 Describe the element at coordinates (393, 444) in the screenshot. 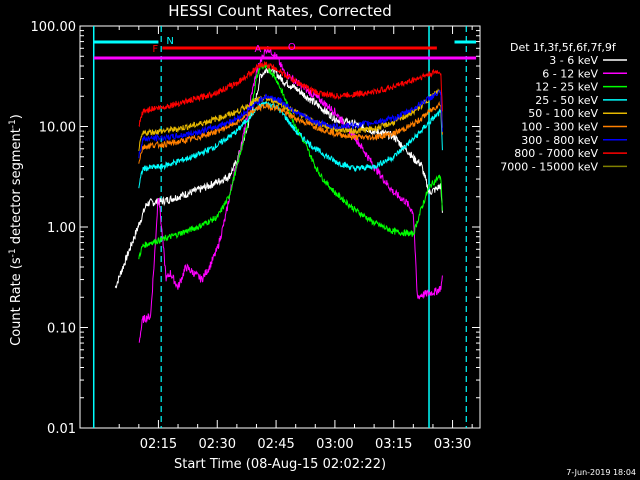

I see `x-tick-label: 03:15` at that location.